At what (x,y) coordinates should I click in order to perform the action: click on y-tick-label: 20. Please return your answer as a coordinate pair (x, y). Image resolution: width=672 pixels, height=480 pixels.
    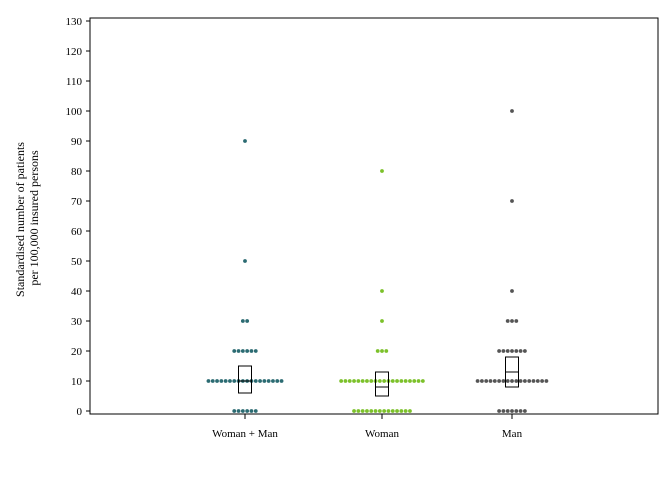
    Looking at the image, I should click on (77, 352).